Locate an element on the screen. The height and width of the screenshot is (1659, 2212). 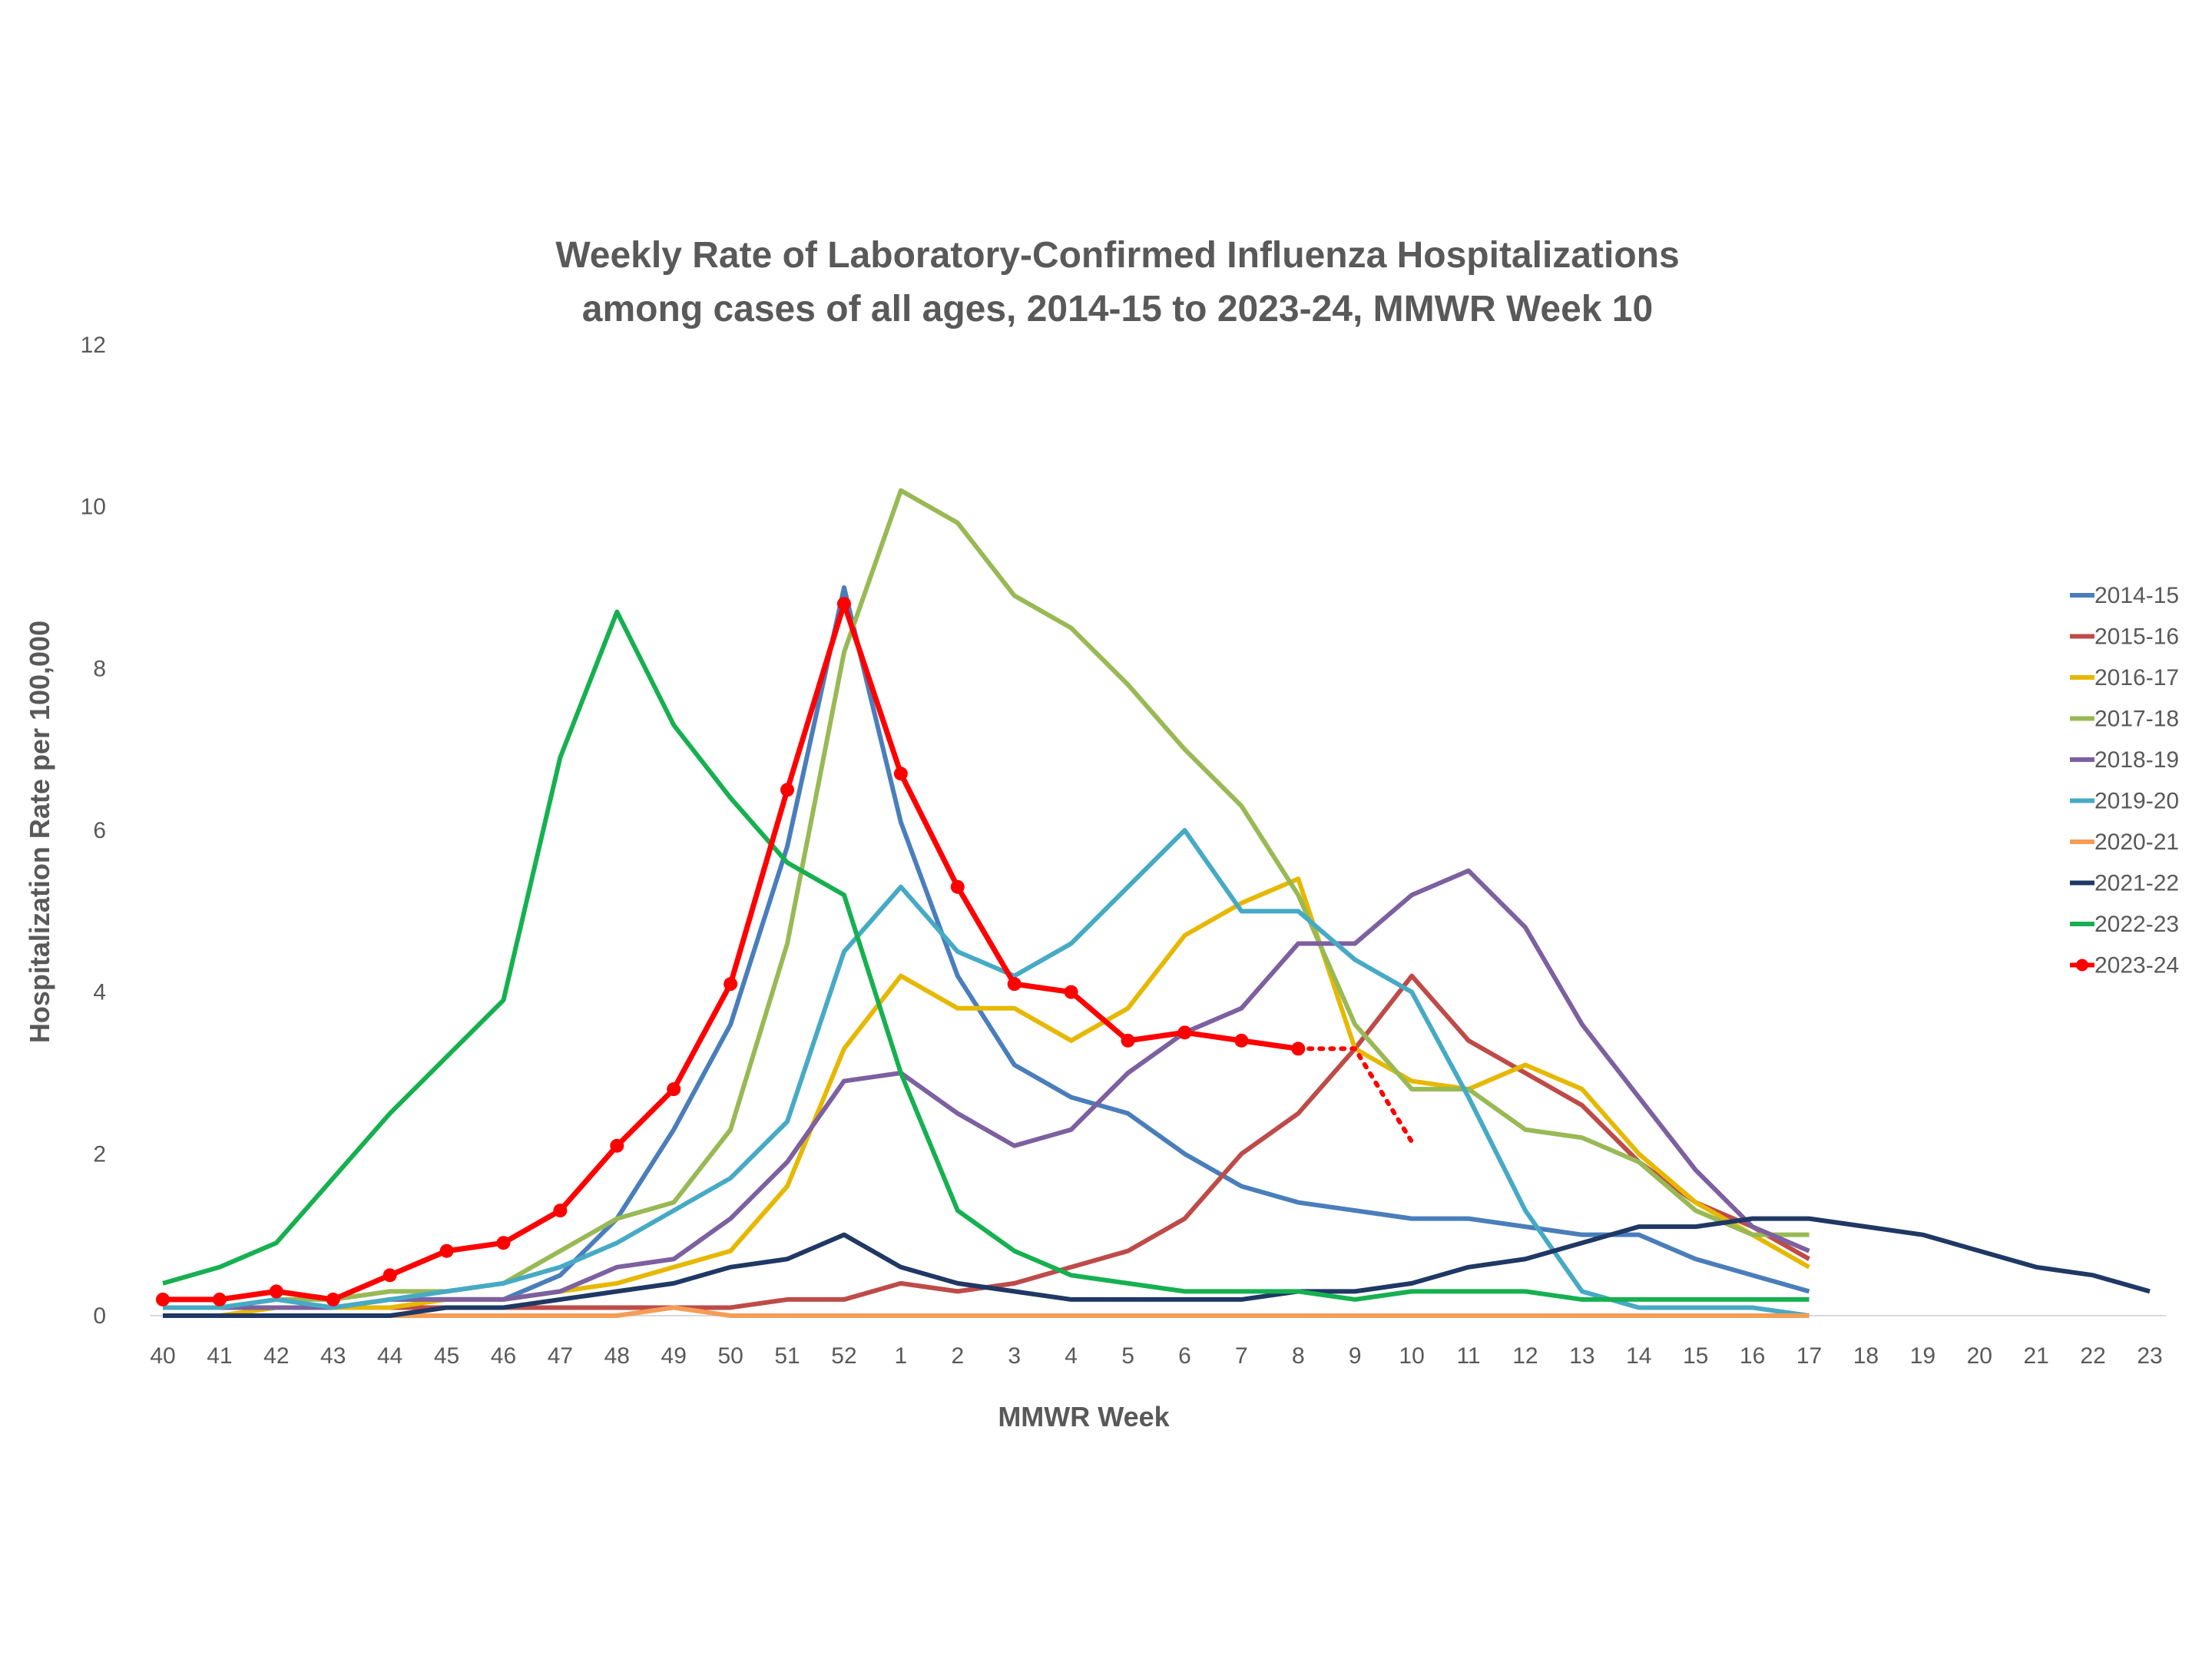
x-tick-label: 7 is located at coordinates (1241, 1356).